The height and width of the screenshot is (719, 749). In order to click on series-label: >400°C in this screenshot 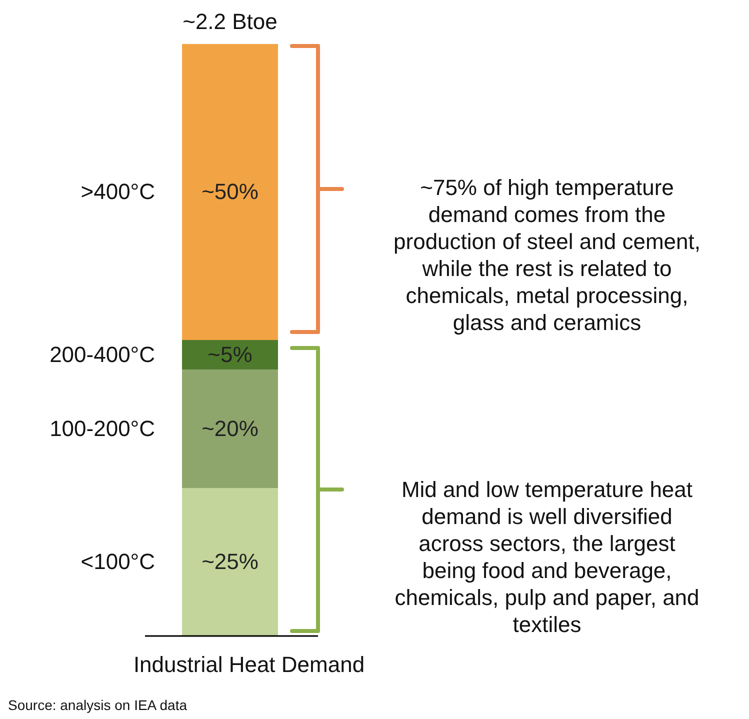, I will do `click(118, 191)`.